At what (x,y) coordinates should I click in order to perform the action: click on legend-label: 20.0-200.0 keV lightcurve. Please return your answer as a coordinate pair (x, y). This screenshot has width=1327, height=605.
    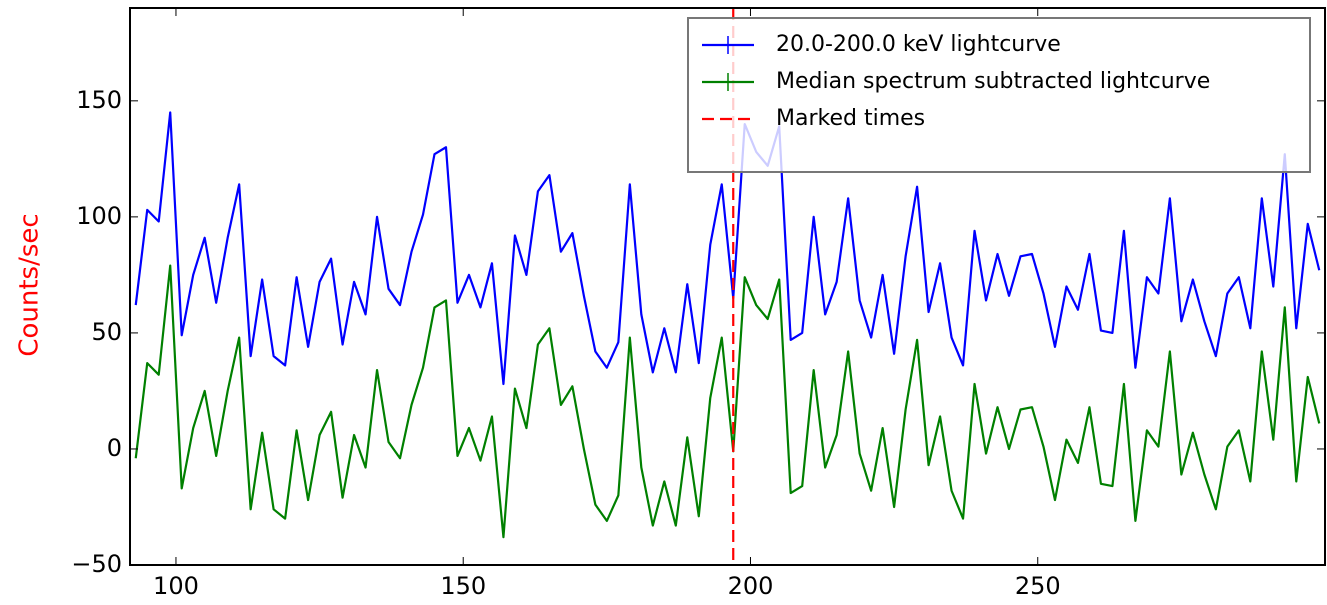
    Looking at the image, I should click on (918, 44).